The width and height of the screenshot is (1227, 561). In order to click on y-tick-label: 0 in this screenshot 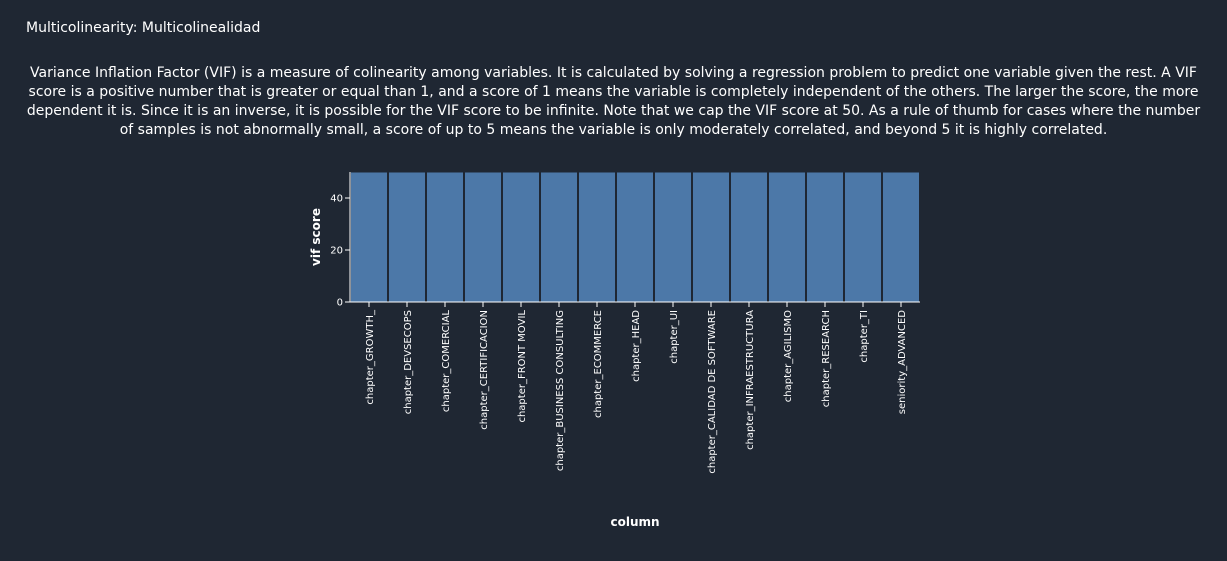, I will do `click(340, 303)`.